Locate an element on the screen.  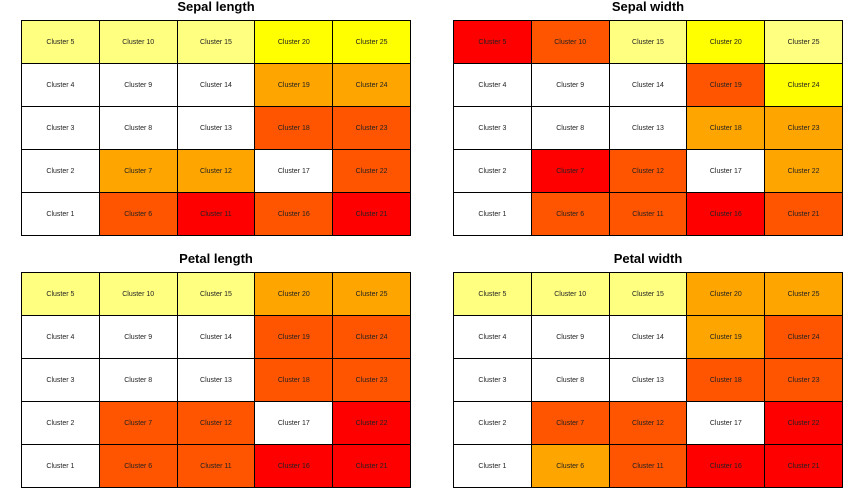
panel-title: Petal length is located at coordinates (216, 258).